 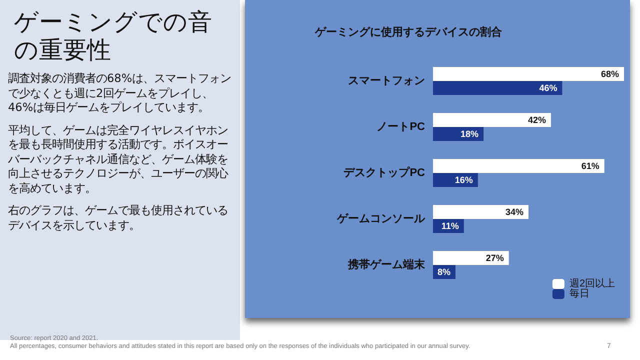 I want to click on data-label: 68%, so click(x=609, y=74).